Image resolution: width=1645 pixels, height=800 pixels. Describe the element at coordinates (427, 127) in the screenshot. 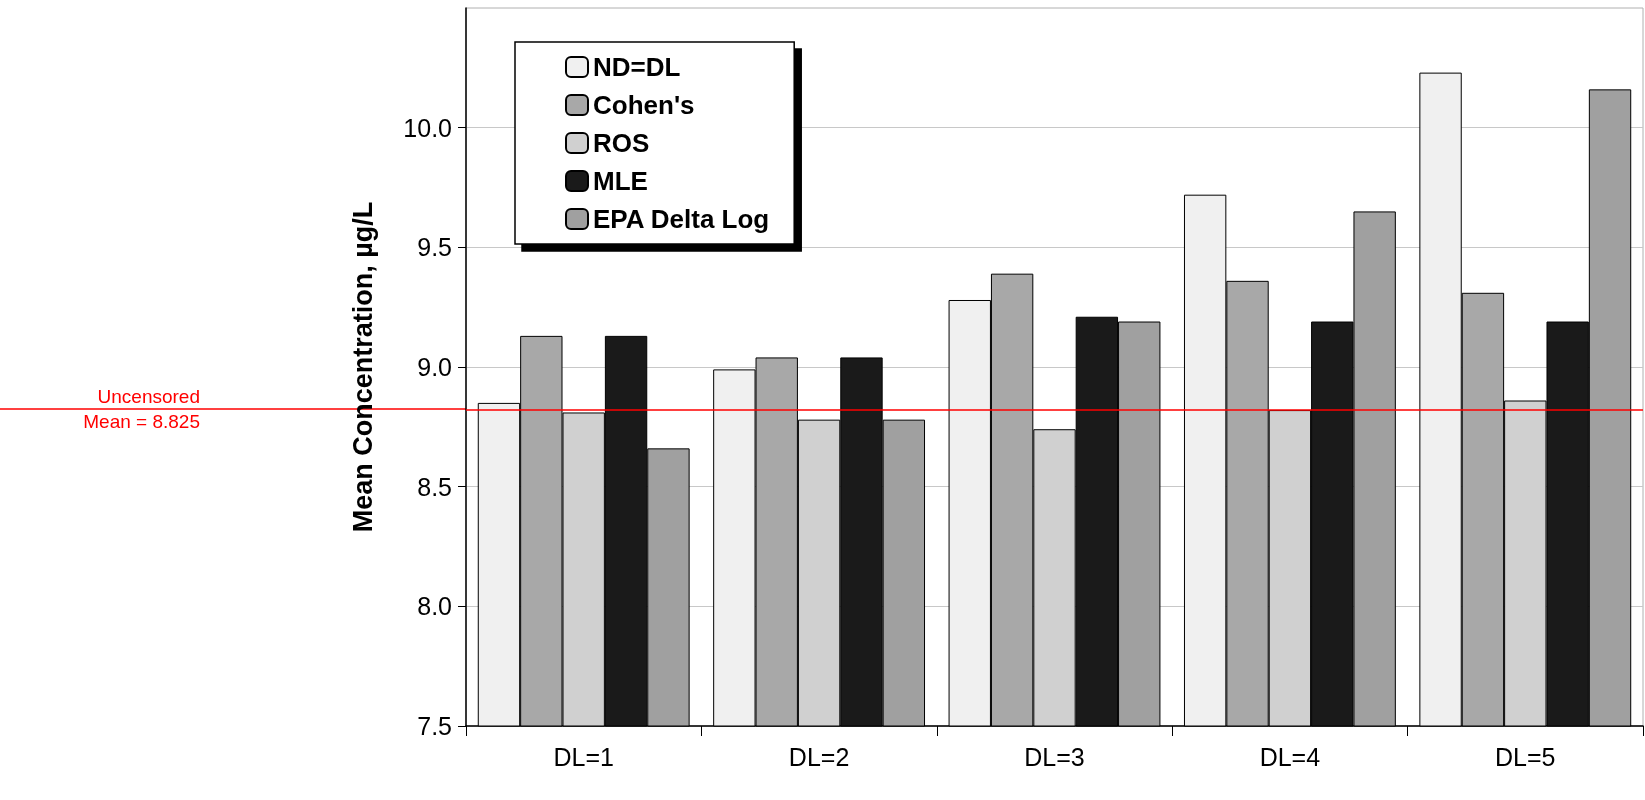

I see `y-tick-label: 10.0` at that location.